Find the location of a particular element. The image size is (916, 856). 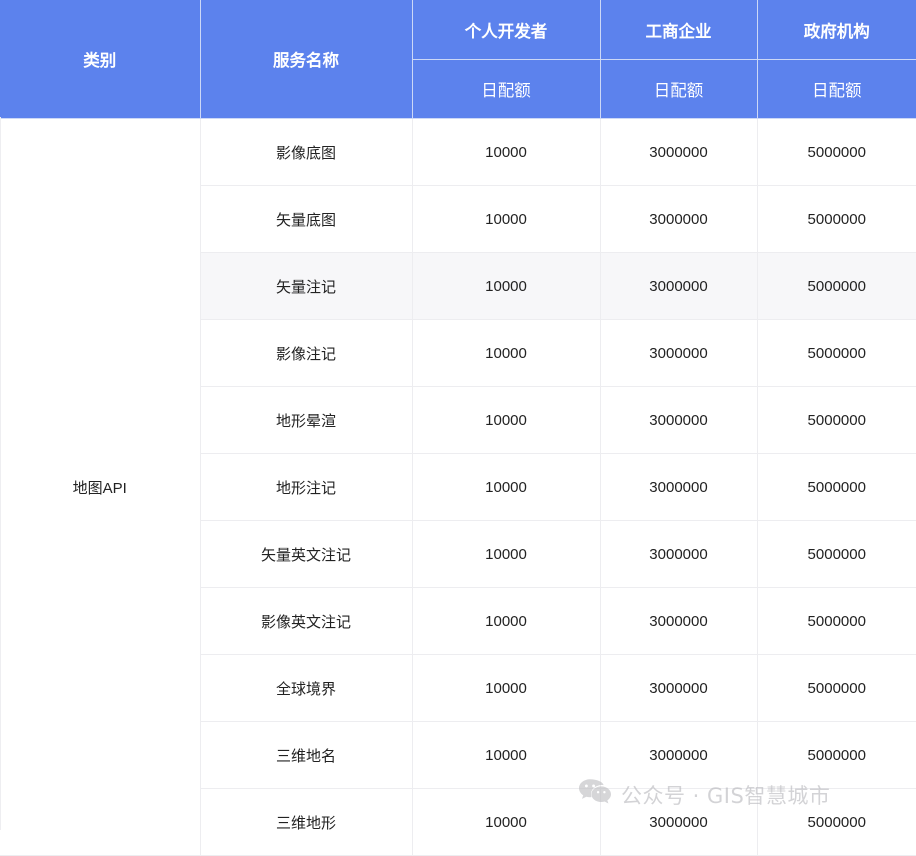

table-row: 矢量注记 10000 3000000 5000000 is located at coordinates (458, 286).